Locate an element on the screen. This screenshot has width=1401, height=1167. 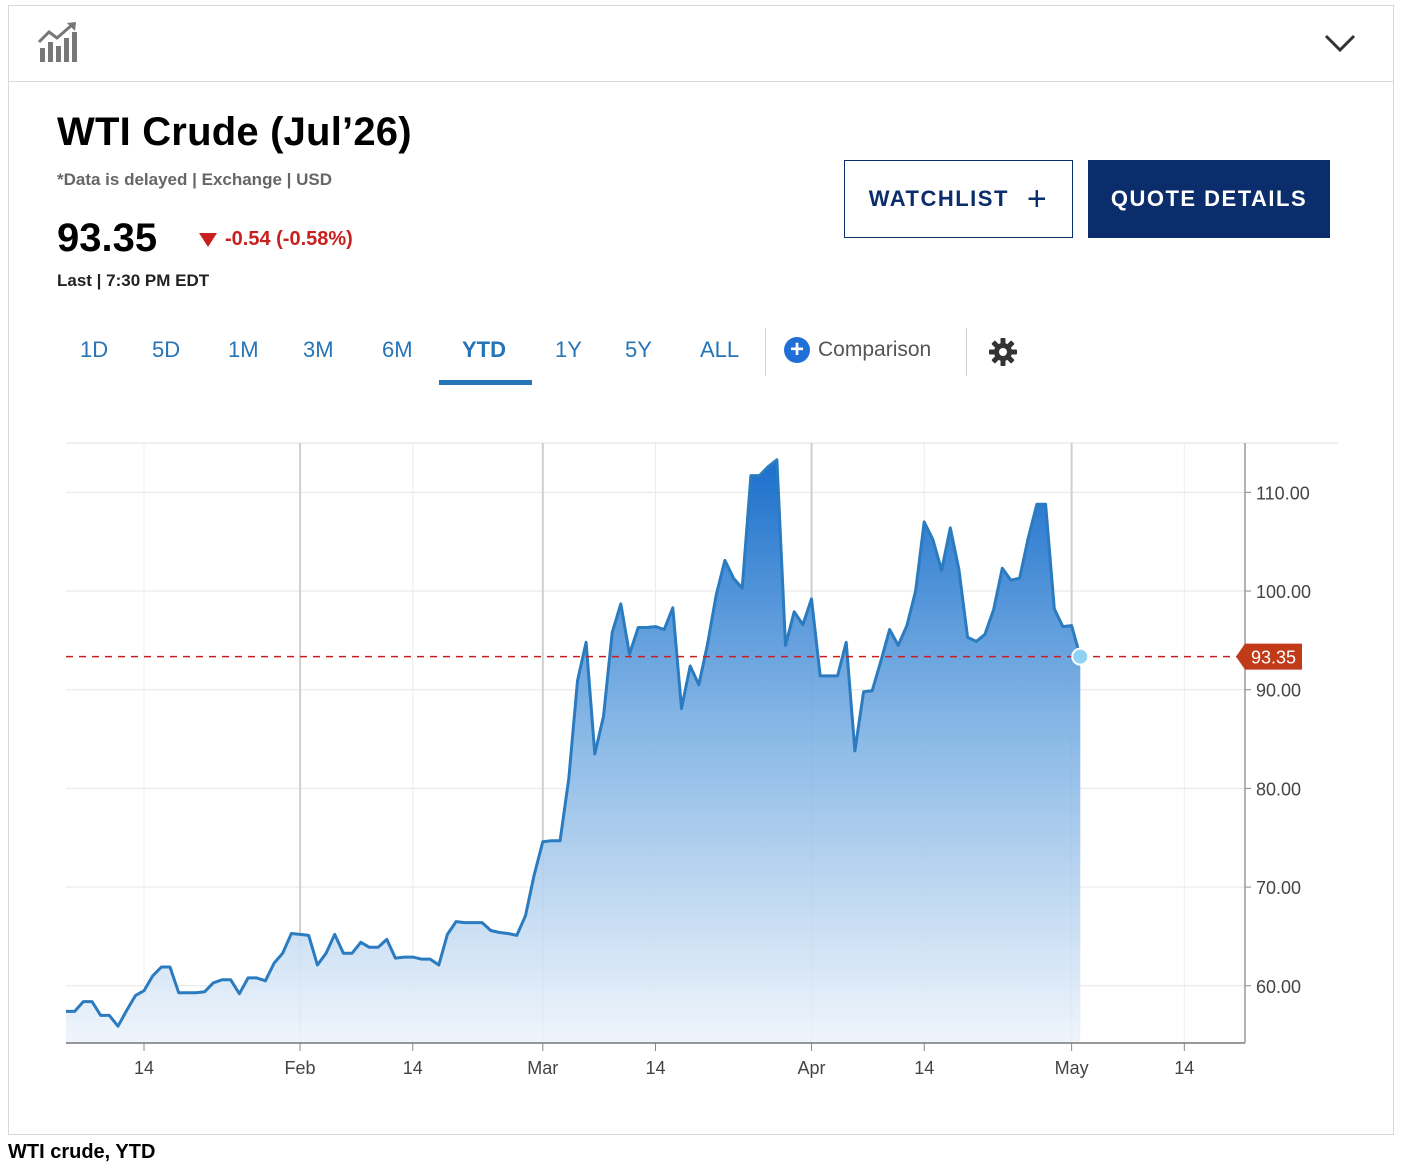
tab-5d: 5D is located at coordinates (166, 349).